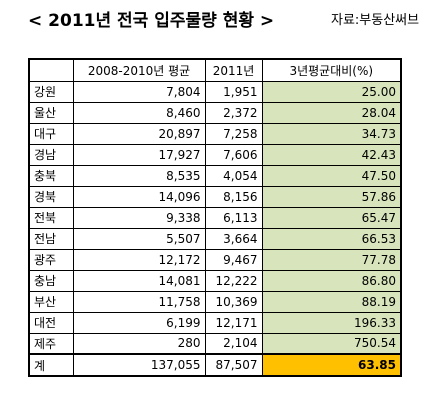 This screenshot has height=412, width=447. I want to click on table-row: 대구 20,897 7,258 34.73, so click(215, 133).